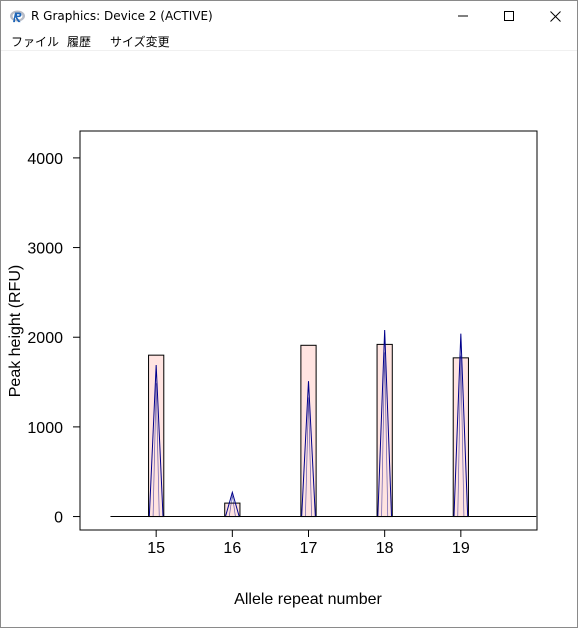  What do you see at coordinates (45, 249) in the screenshot?
I see `y-tick-label: 3000` at bounding box center [45, 249].